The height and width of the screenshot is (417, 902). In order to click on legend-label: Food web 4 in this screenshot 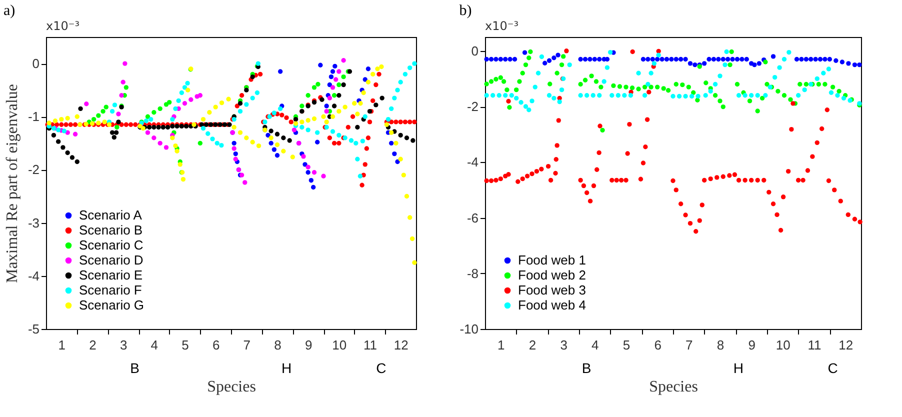, I will do `click(552, 305)`.